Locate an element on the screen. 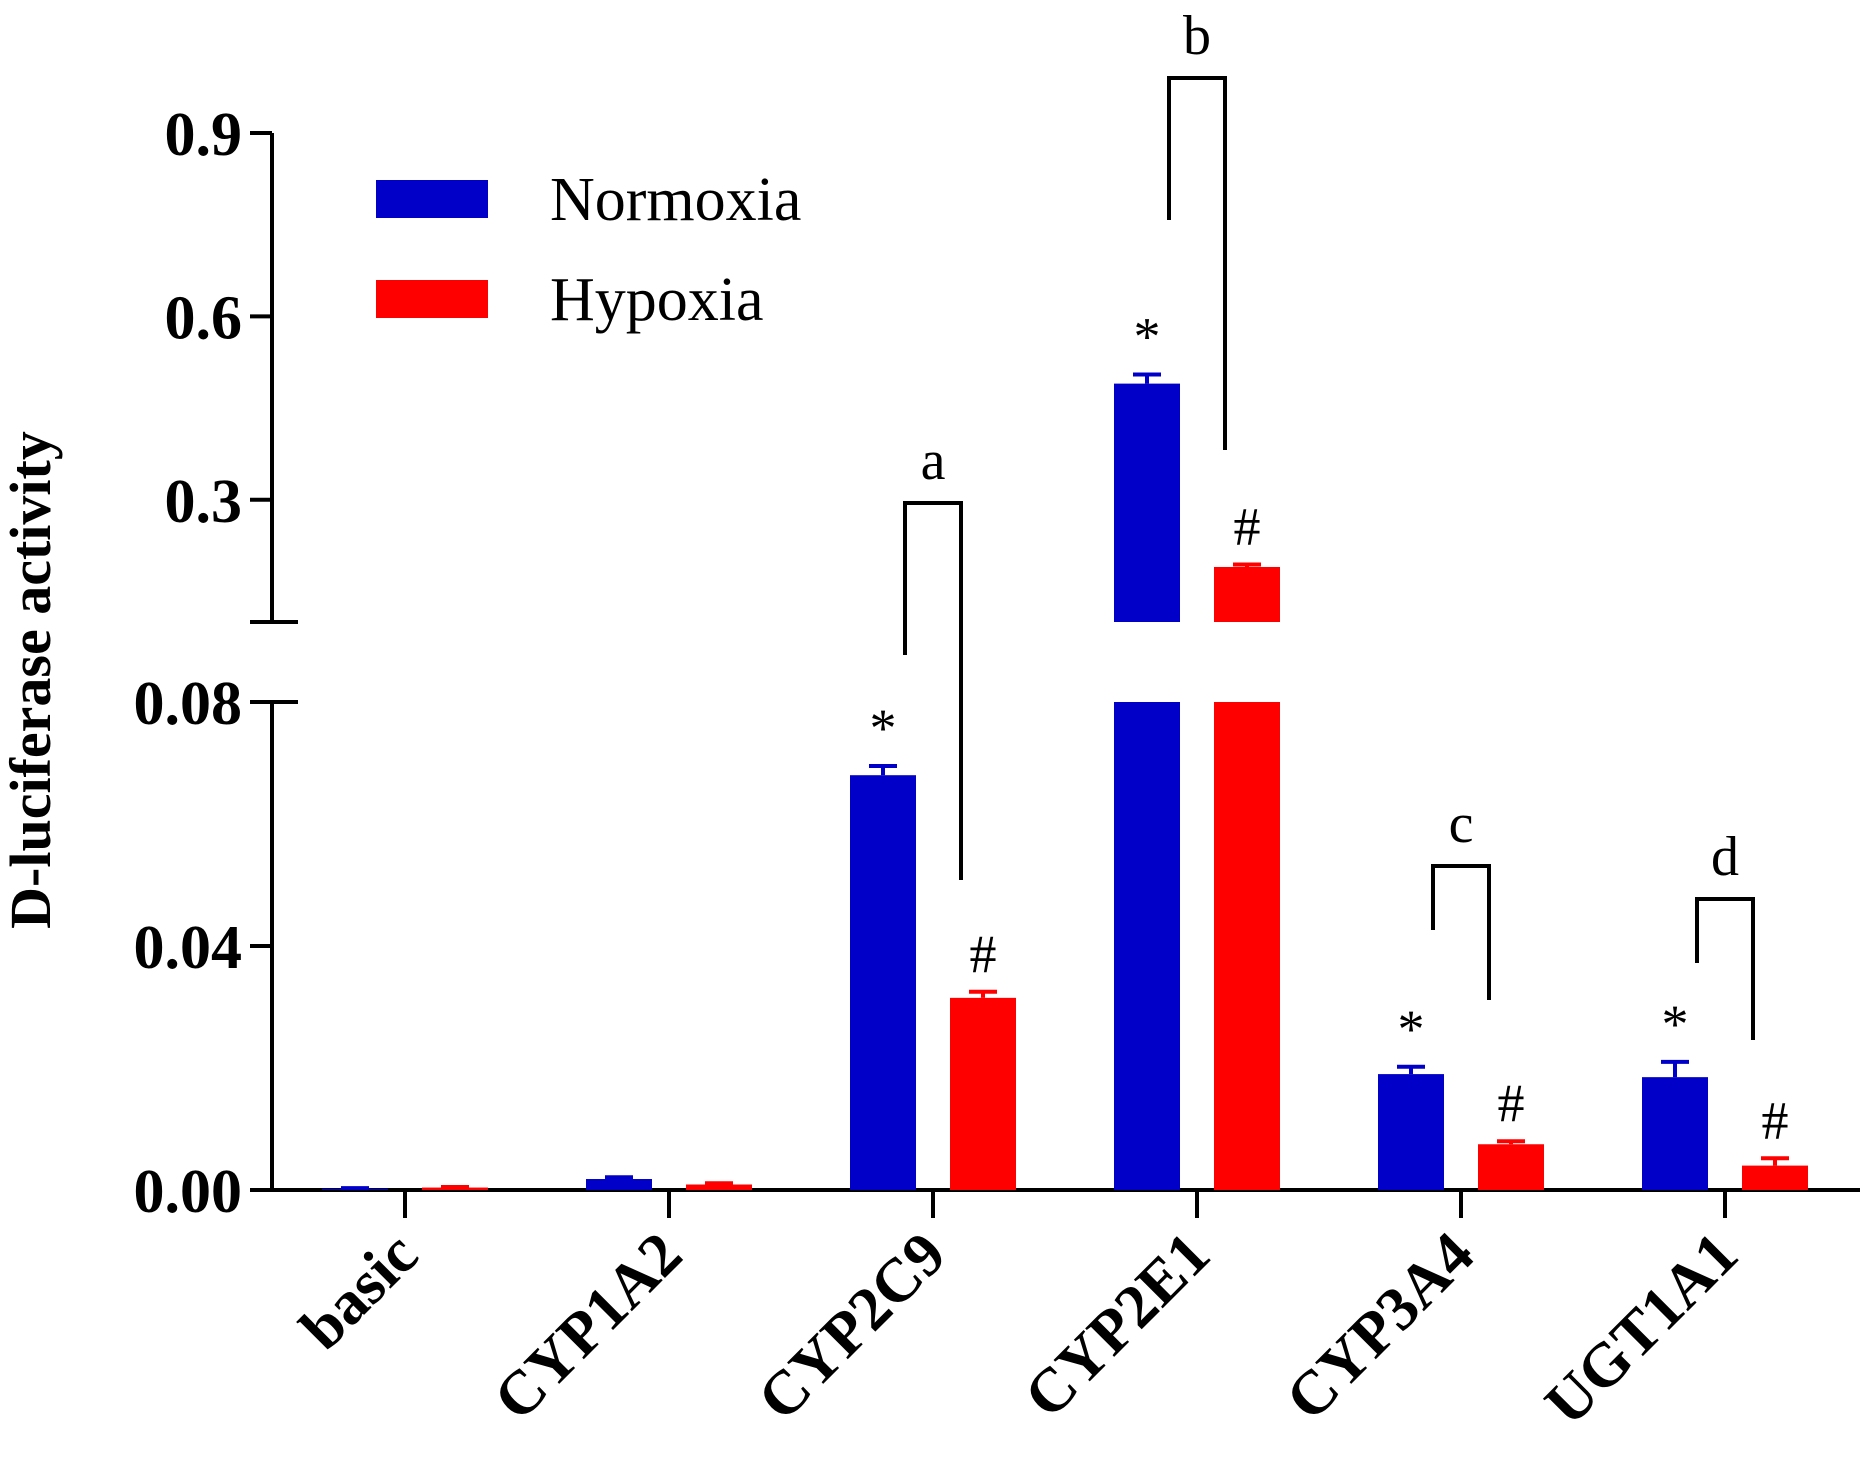  x-tick-label: UGT1A1 is located at coordinates (1641, 1329).